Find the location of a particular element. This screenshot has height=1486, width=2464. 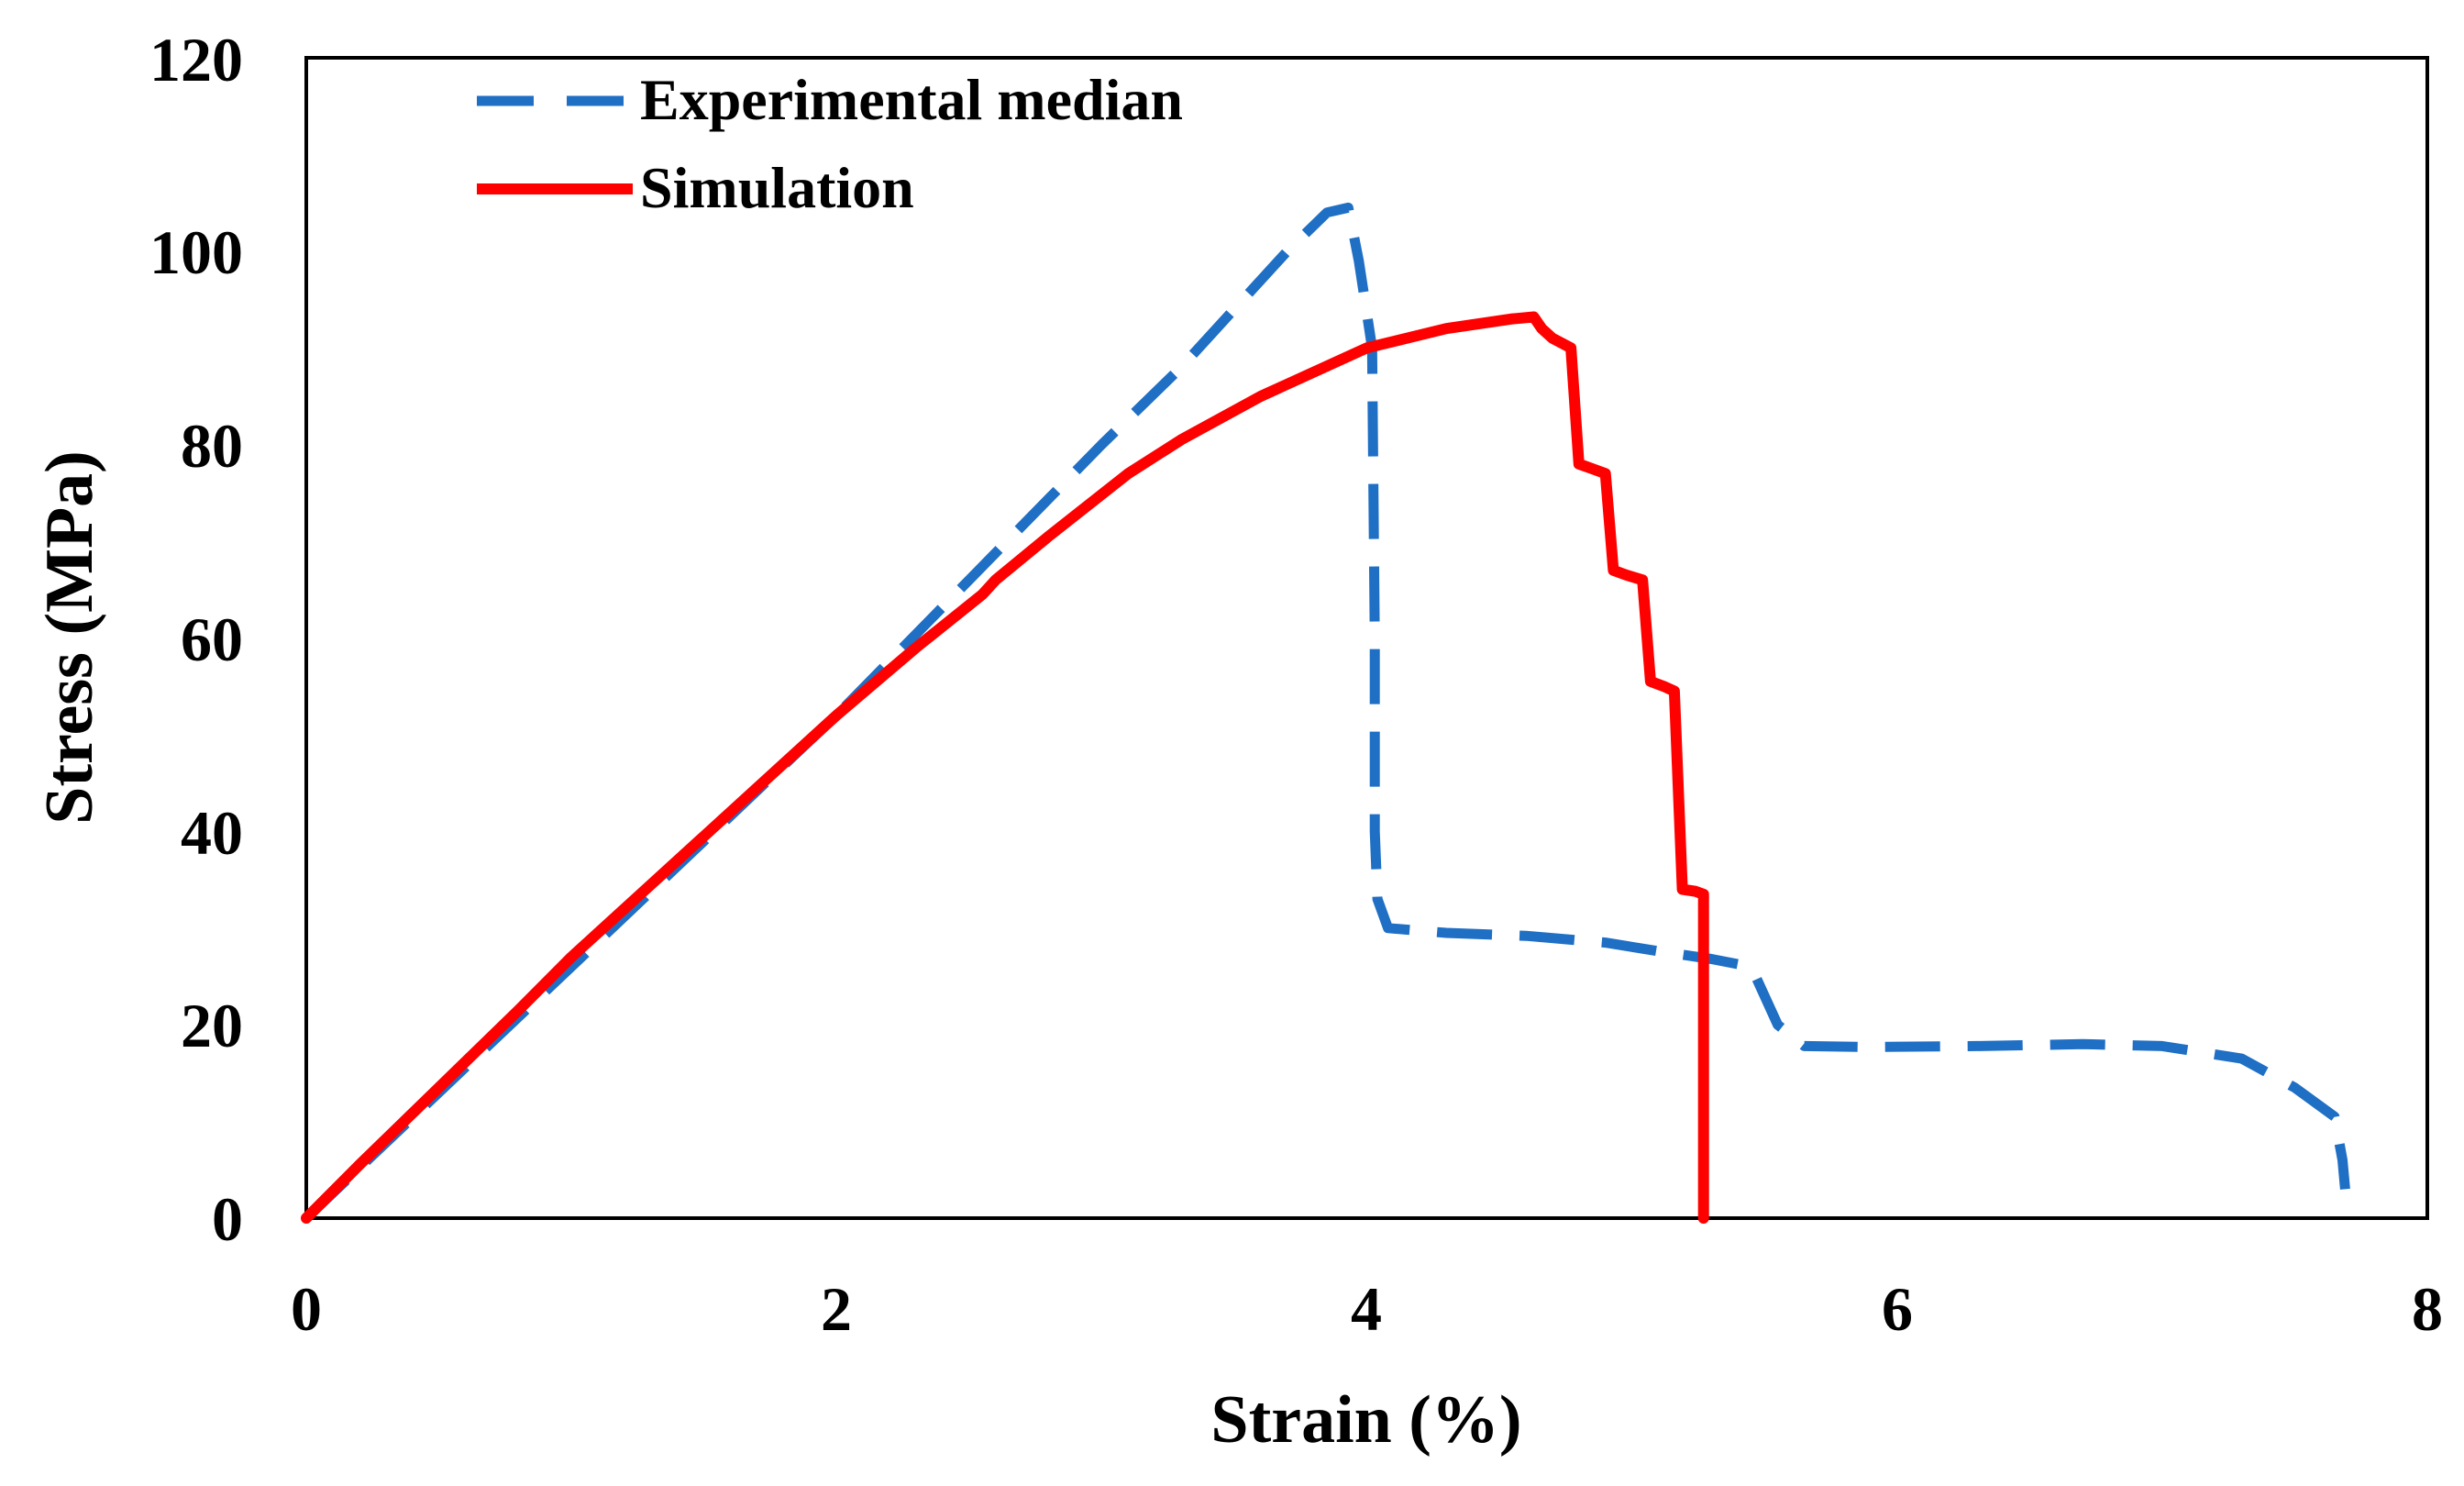

y-tick-label: 80 is located at coordinates (212, 446).